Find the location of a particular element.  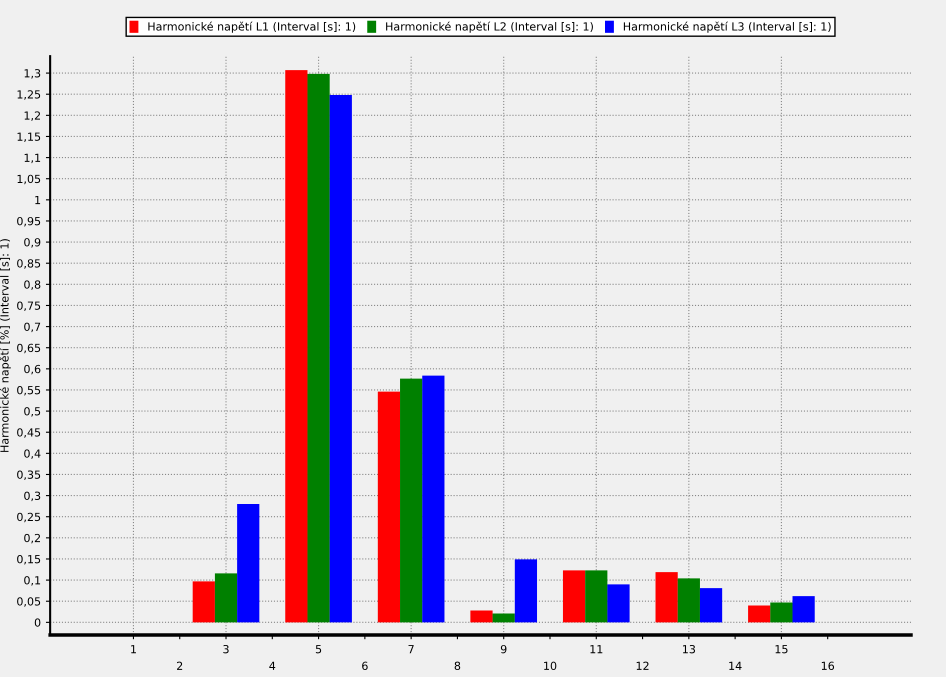

y-tick-label: 0,1 is located at coordinates (32, 581).